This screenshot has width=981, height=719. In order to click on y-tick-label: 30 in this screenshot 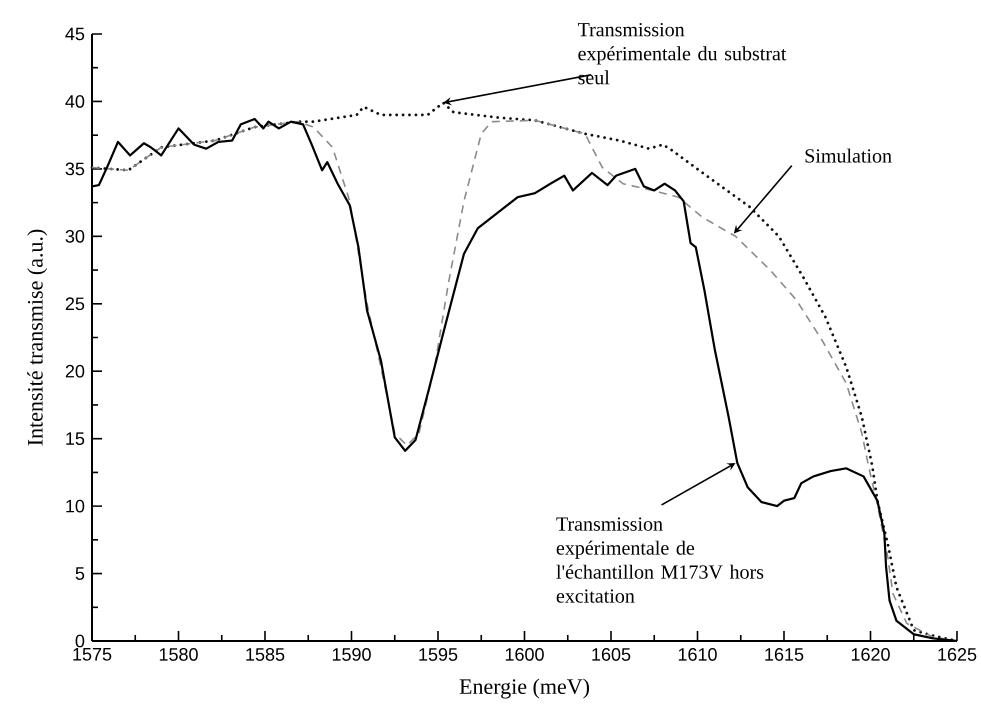, I will do `click(75, 236)`.